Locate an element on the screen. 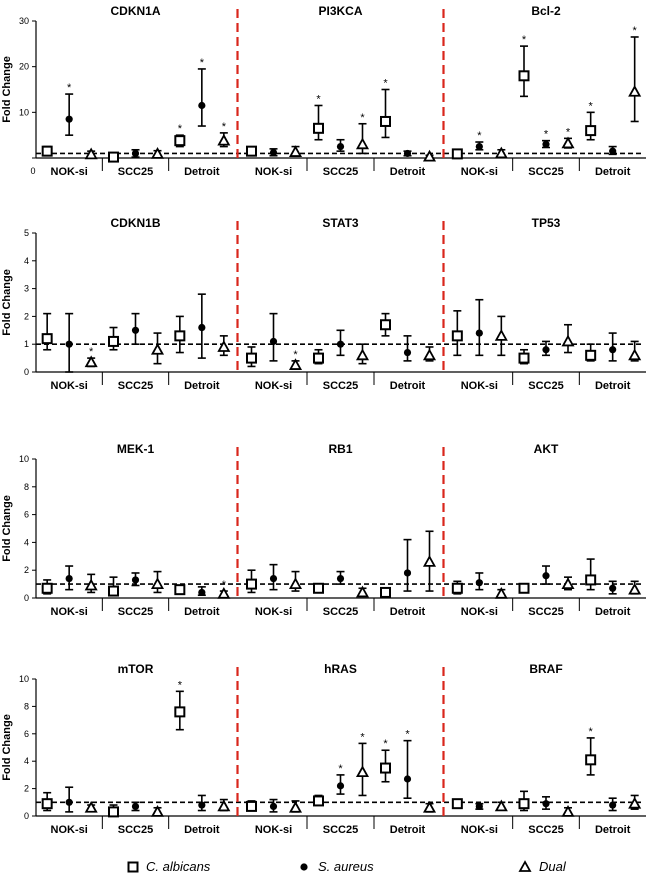 This screenshot has width=650, height=878. legend-label-dual: Dual is located at coordinates (553, 866).